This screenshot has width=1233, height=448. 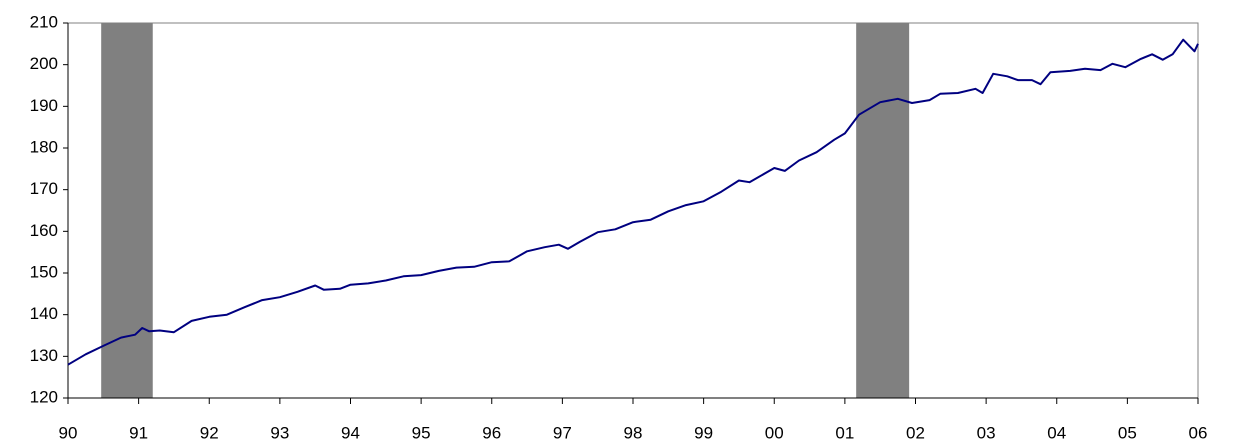 I want to click on y-tick-label: 160, so click(x=44, y=230).